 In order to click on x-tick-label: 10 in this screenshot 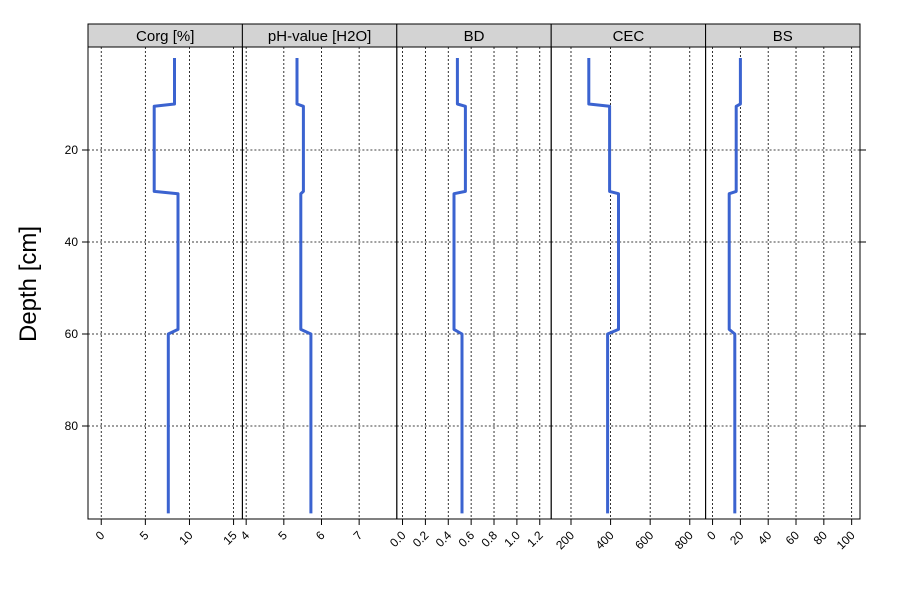, I will do `click(186, 538)`.